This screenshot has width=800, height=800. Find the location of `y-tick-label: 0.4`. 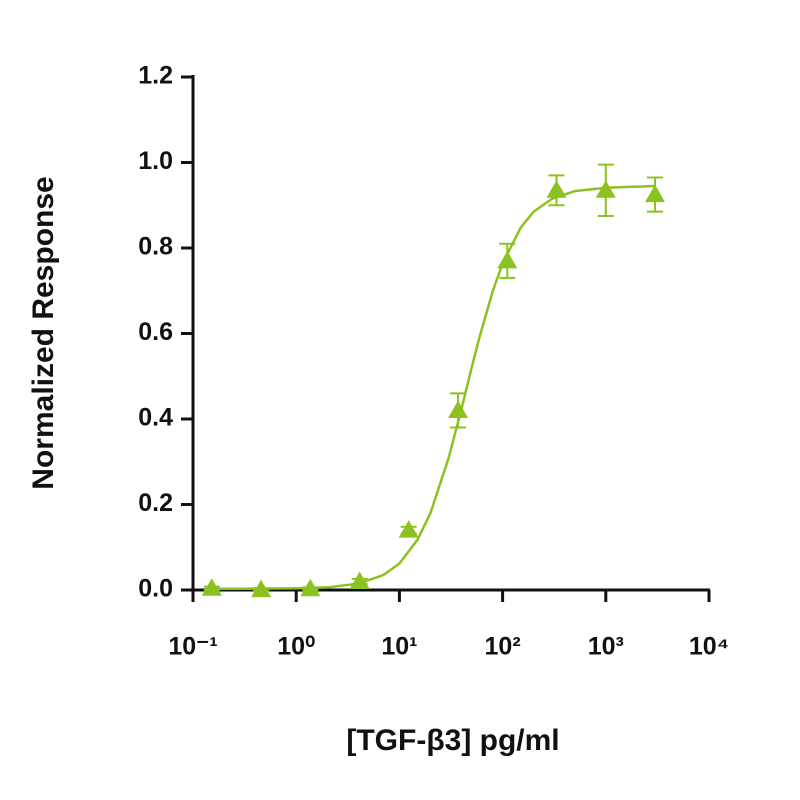

y-tick-label: 0.4 is located at coordinates (155, 418).